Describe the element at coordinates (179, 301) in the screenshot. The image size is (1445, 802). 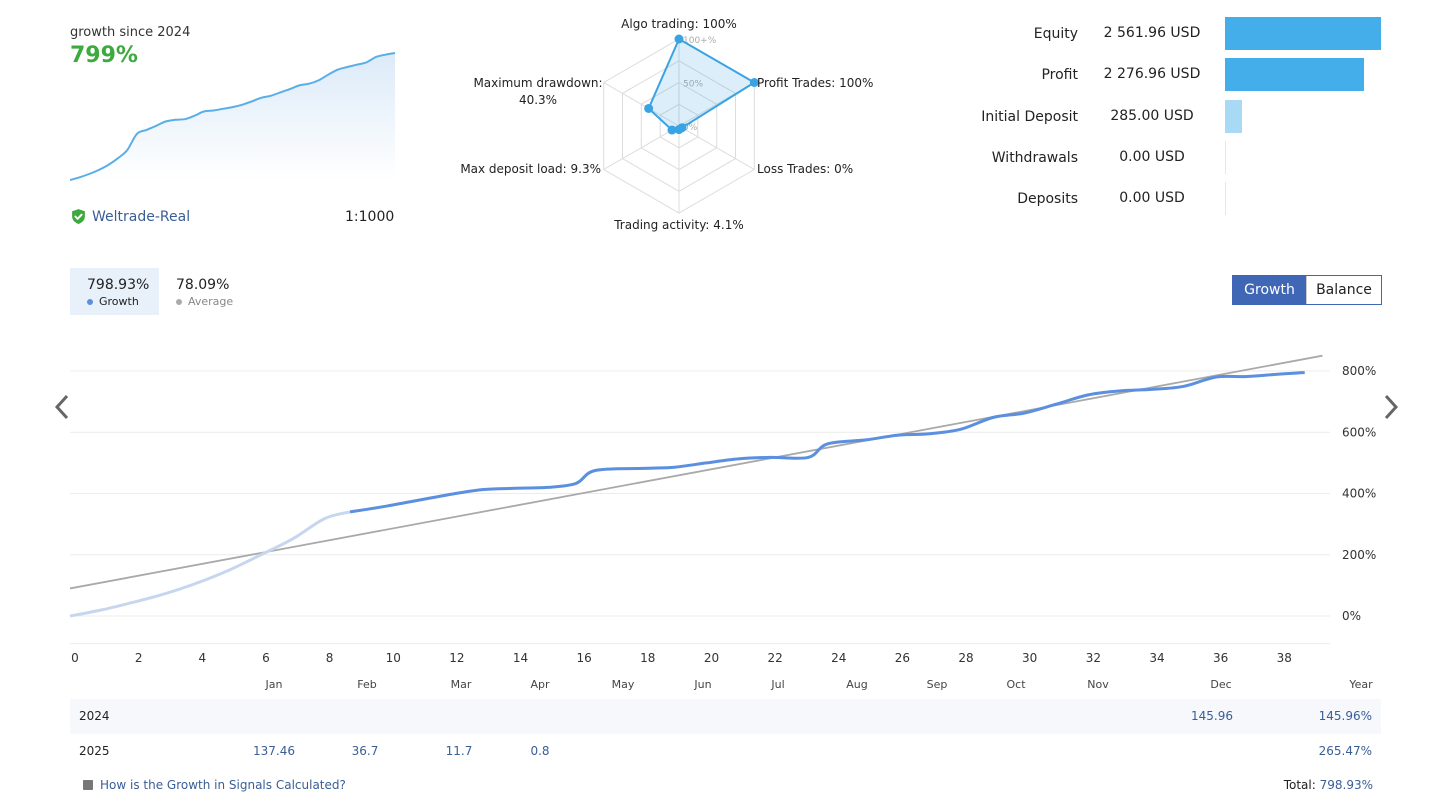
I see `average-dot-icon` at that location.